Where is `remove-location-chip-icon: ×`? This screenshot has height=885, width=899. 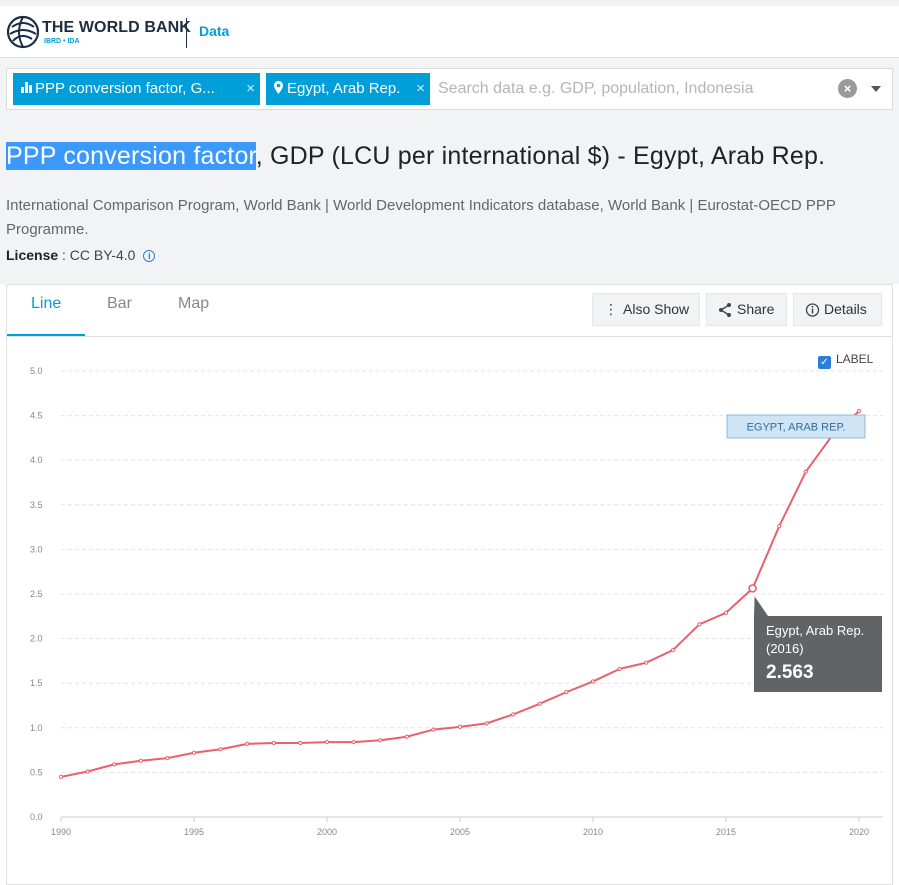
remove-location-chip-icon: × is located at coordinates (420, 88).